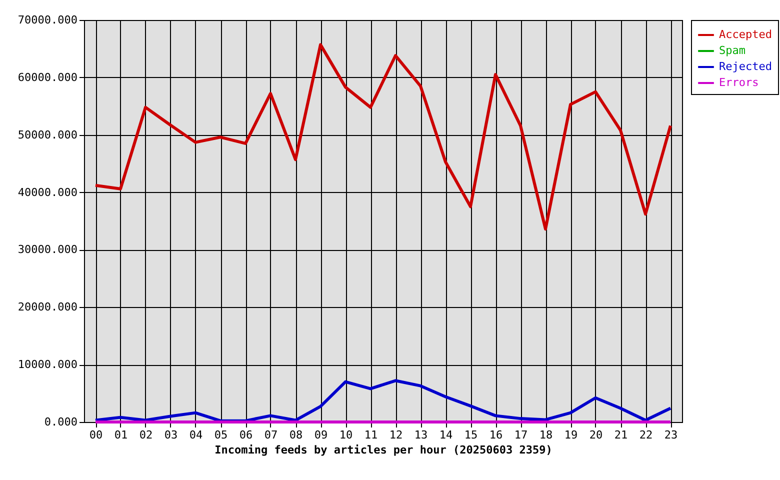  What do you see at coordinates (48, 77) in the screenshot?
I see `y-tick-label: 60000.000` at bounding box center [48, 77].